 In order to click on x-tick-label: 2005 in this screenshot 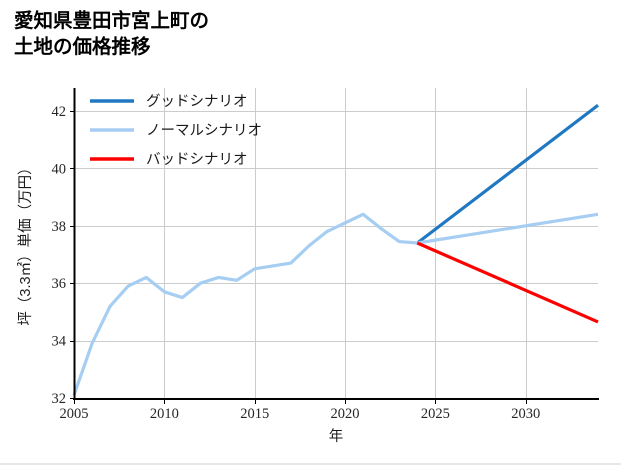, I will do `click(74, 414)`.